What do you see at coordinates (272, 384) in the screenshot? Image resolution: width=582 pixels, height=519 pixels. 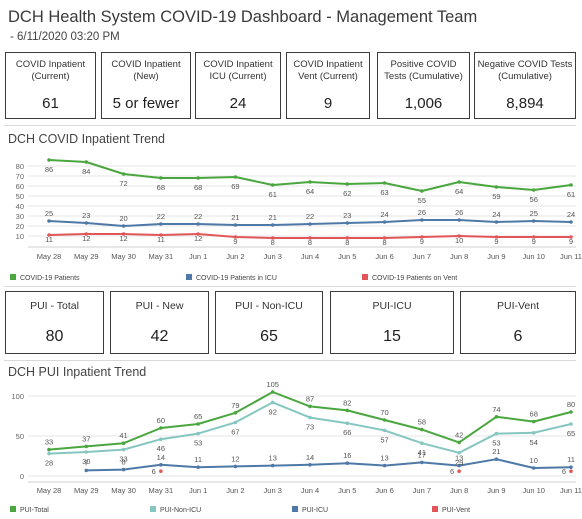 I see `data-label: 105` at bounding box center [272, 384].